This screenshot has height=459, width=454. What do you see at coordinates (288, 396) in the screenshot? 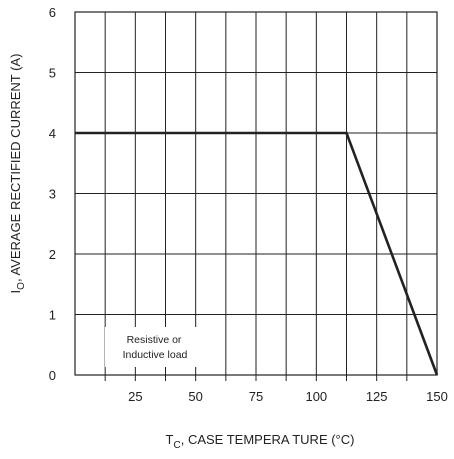
I see `x-tick-labels: 25 50 75 100 125 150` at bounding box center [288, 396].